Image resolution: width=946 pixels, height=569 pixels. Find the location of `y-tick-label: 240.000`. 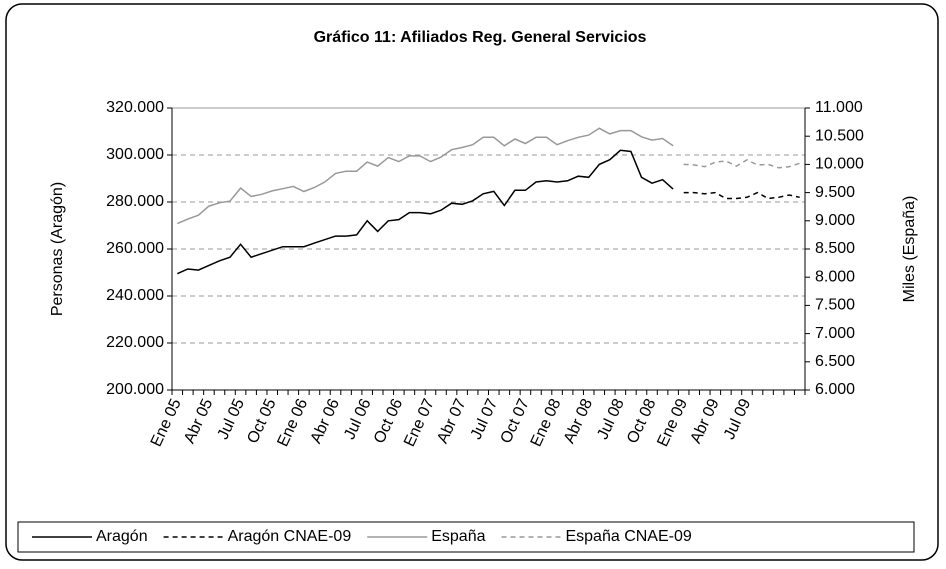

y-tick-label: 240.000 is located at coordinates (135, 295).